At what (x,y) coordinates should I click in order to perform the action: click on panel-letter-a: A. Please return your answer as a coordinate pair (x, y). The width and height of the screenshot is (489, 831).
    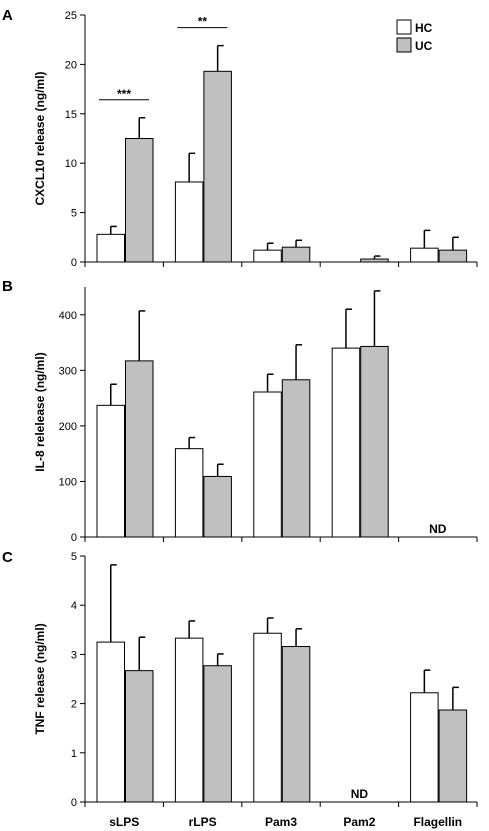
    Looking at the image, I should click on (7, 15).